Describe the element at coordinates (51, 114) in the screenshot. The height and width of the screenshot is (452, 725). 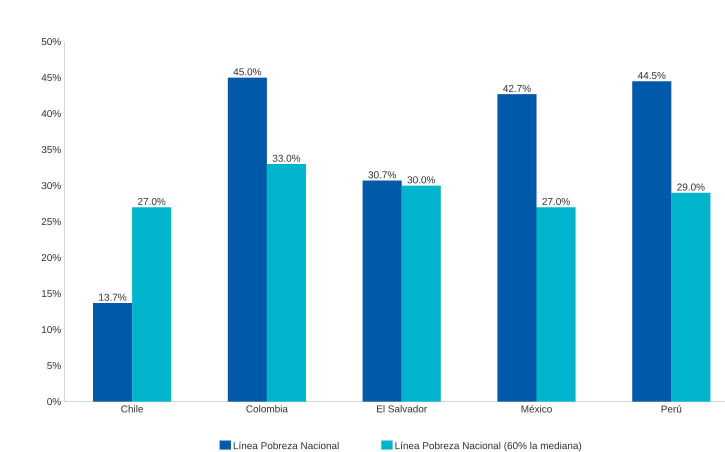
I see `y-tick-label: 40%` at that location.